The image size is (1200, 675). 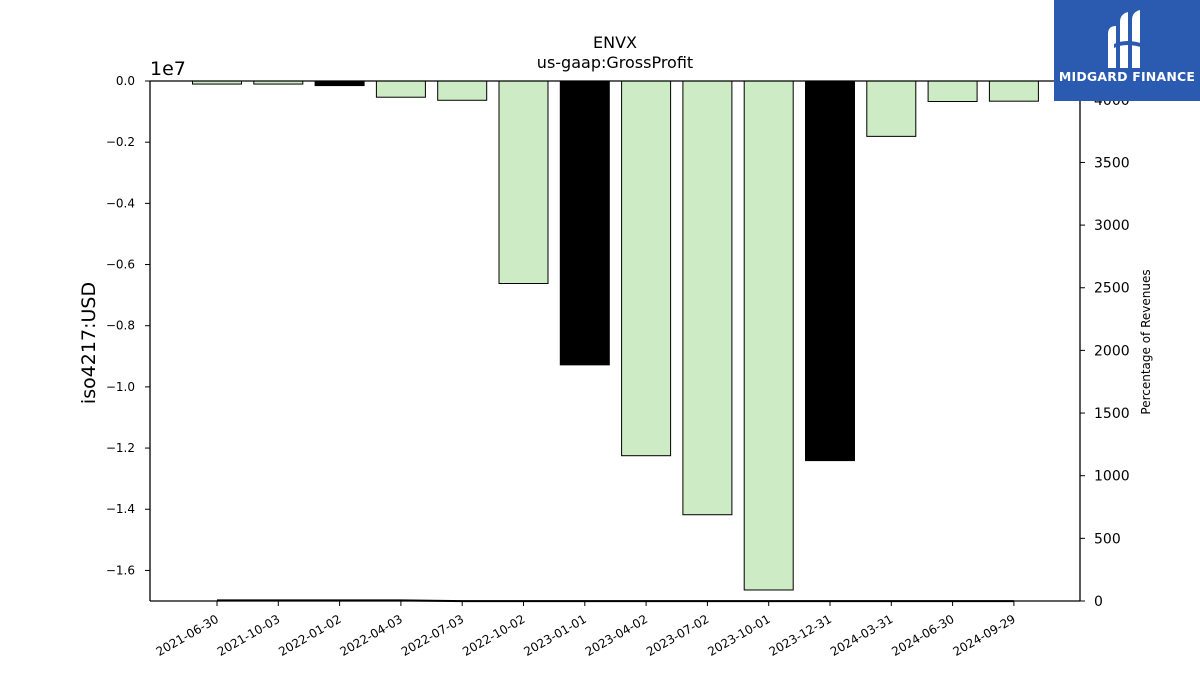 What do you see at coordinates (800, 635) in the screenshot?
I see `x-tick-label: 2023-12-31` at bounding box center [800, 635].